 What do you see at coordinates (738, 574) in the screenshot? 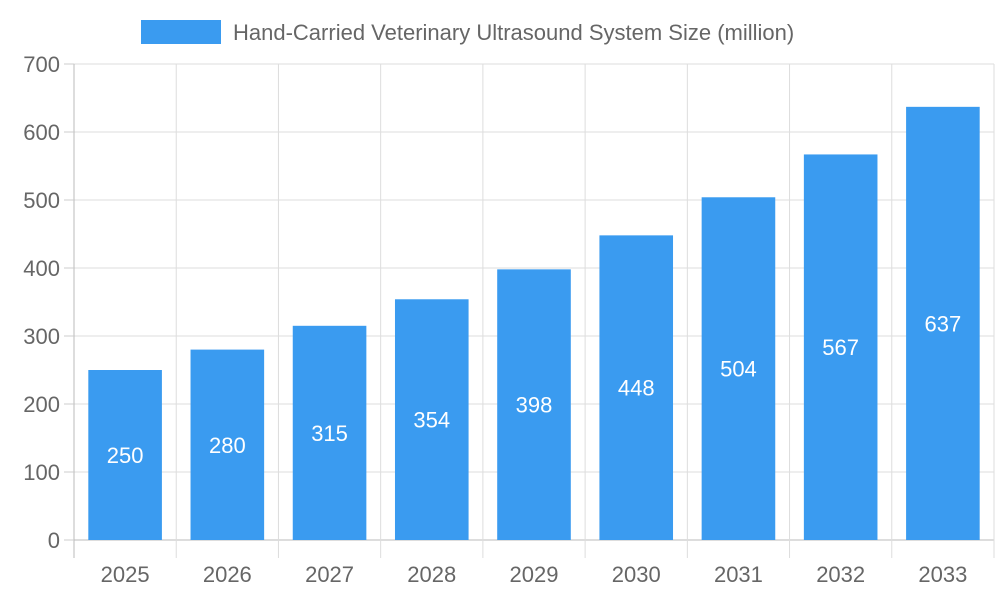
I see `x-tick-label: 2031` at bounding box center [738, 574].